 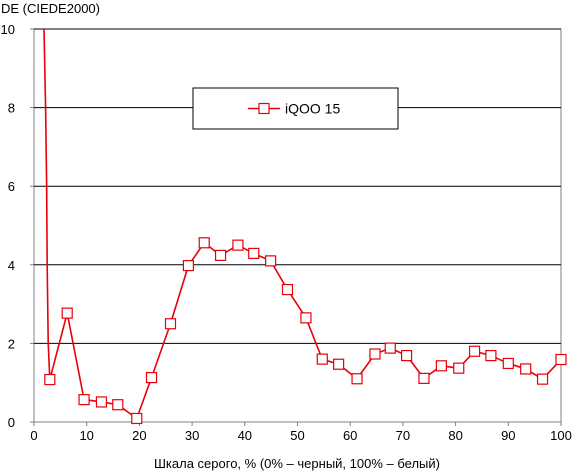 What do you see at coordinates (11, 343) in the screenshot?
I see `y-tick-label: 2` at bounding box center [11, 343].